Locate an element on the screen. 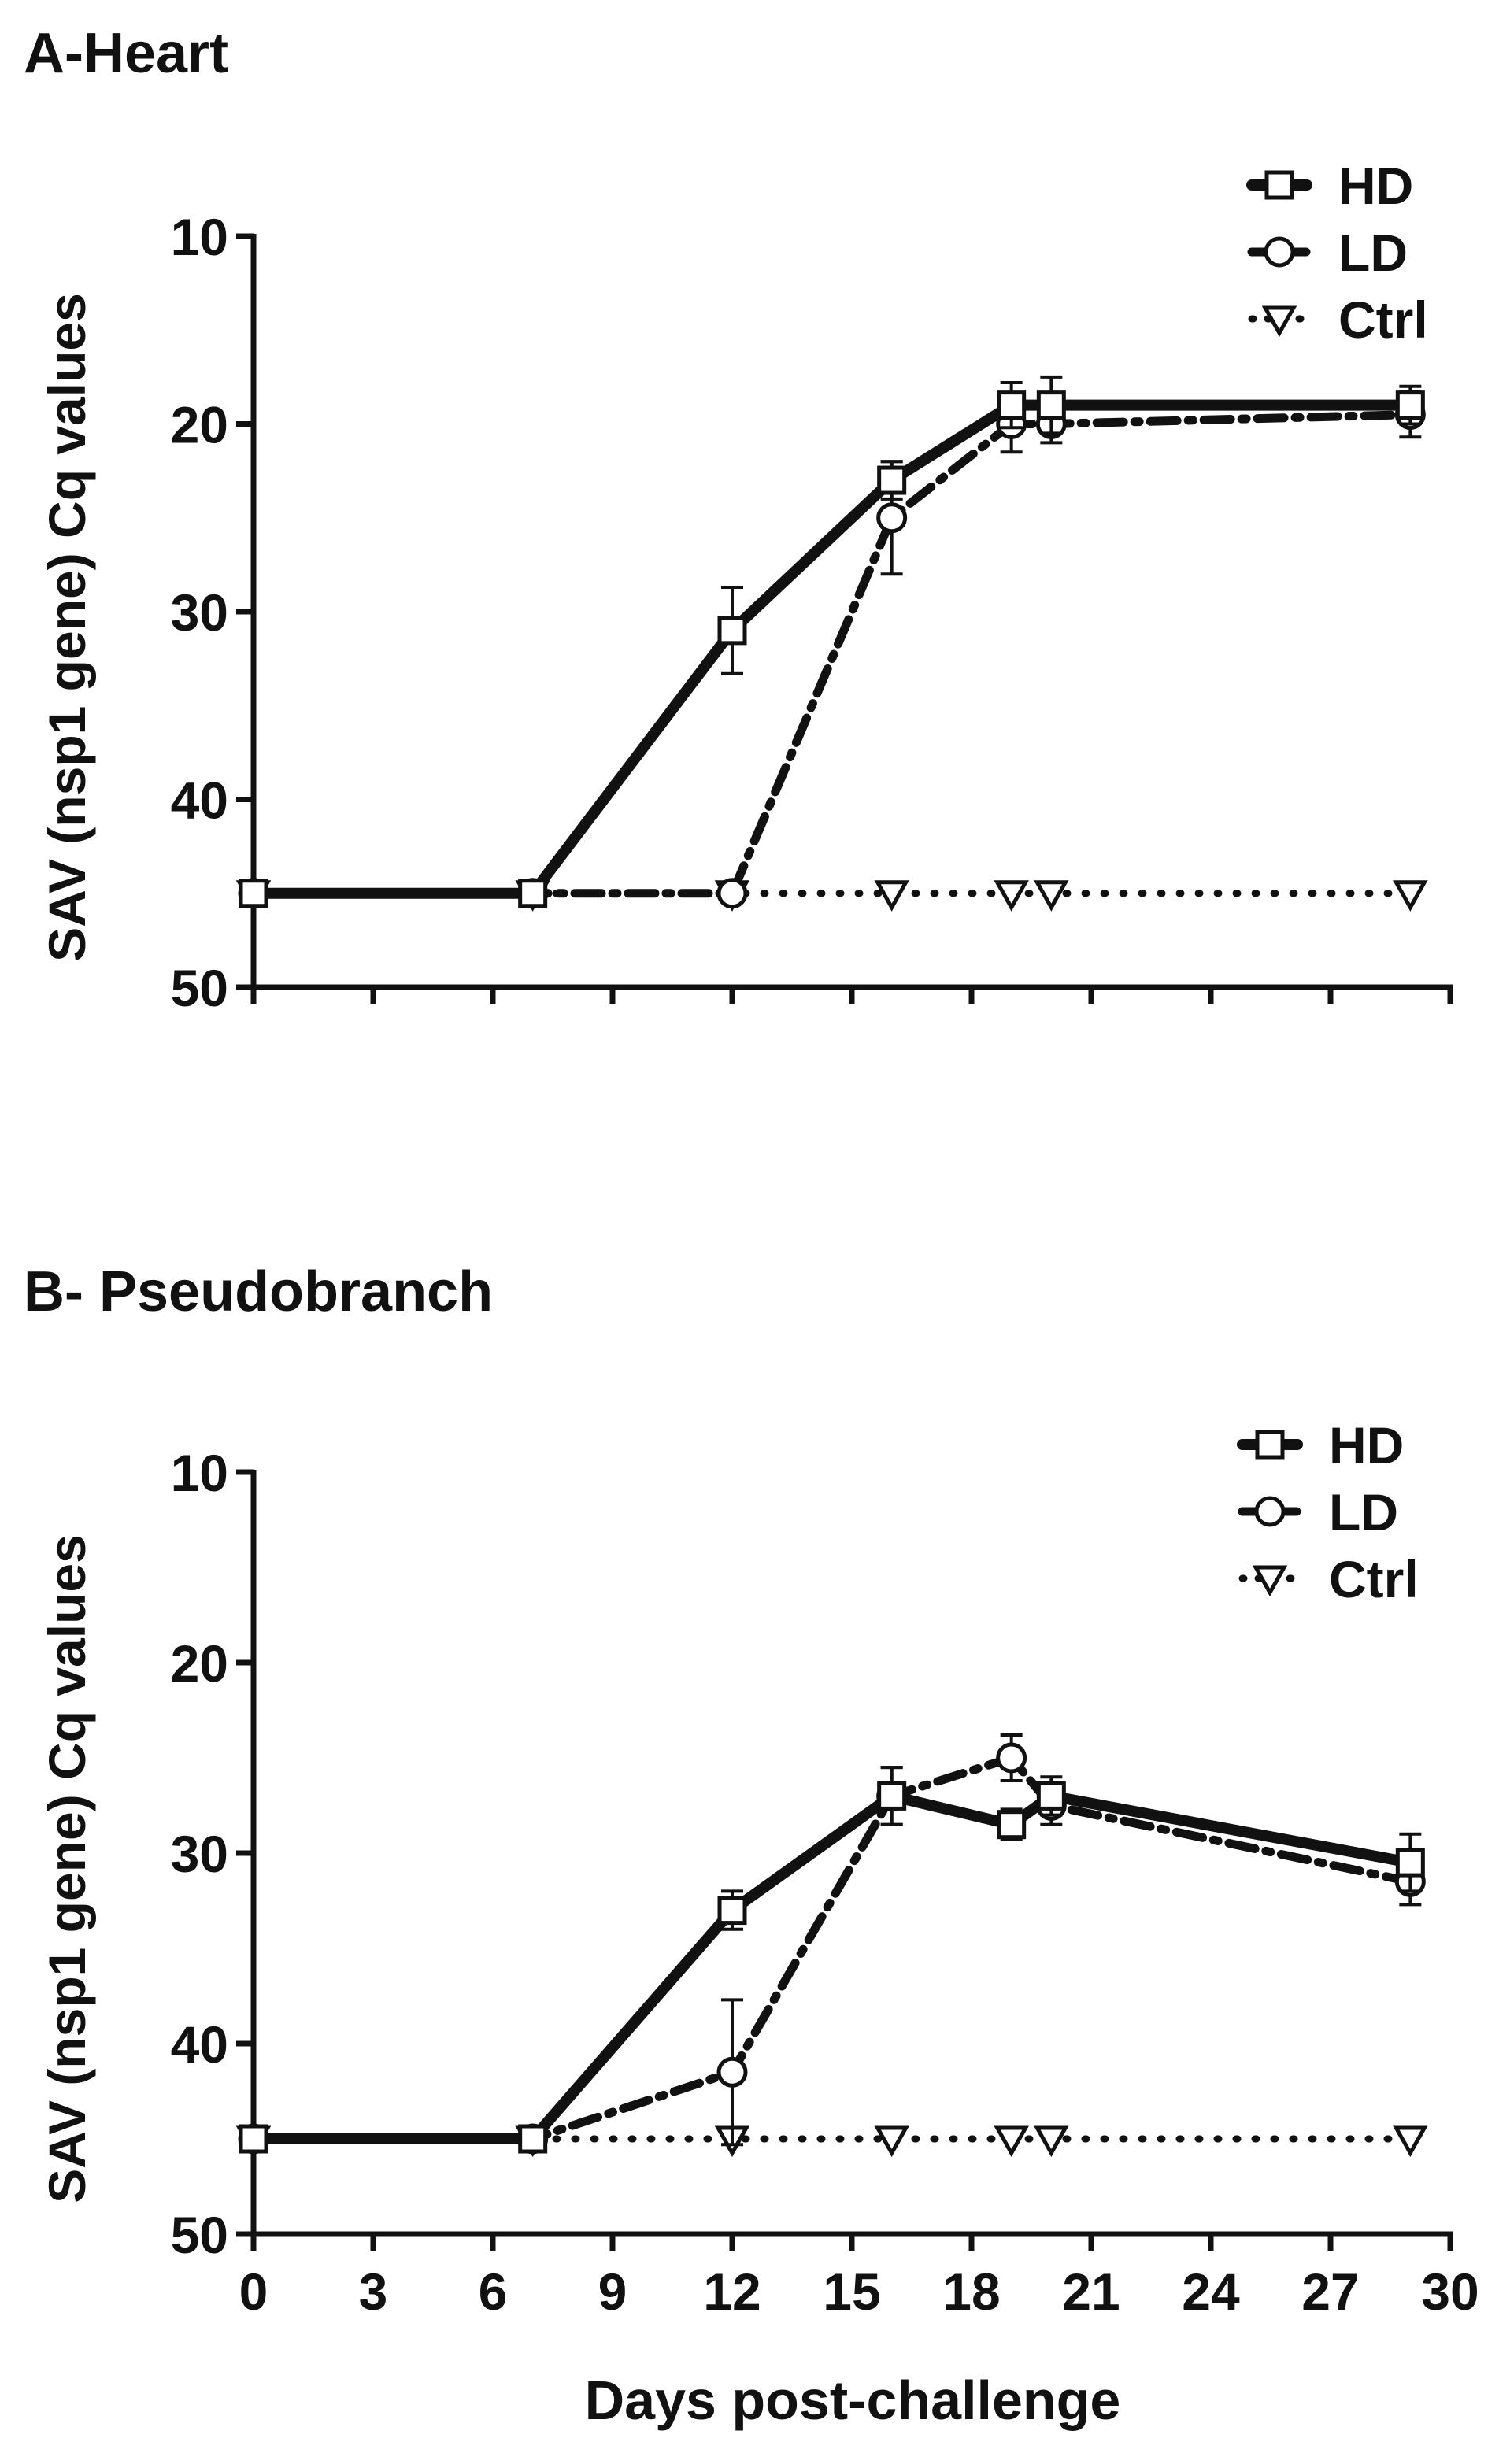 This screenshot has height=2464, width=1499. x-tick-label: 15 is located at coordinates (851, 2292).